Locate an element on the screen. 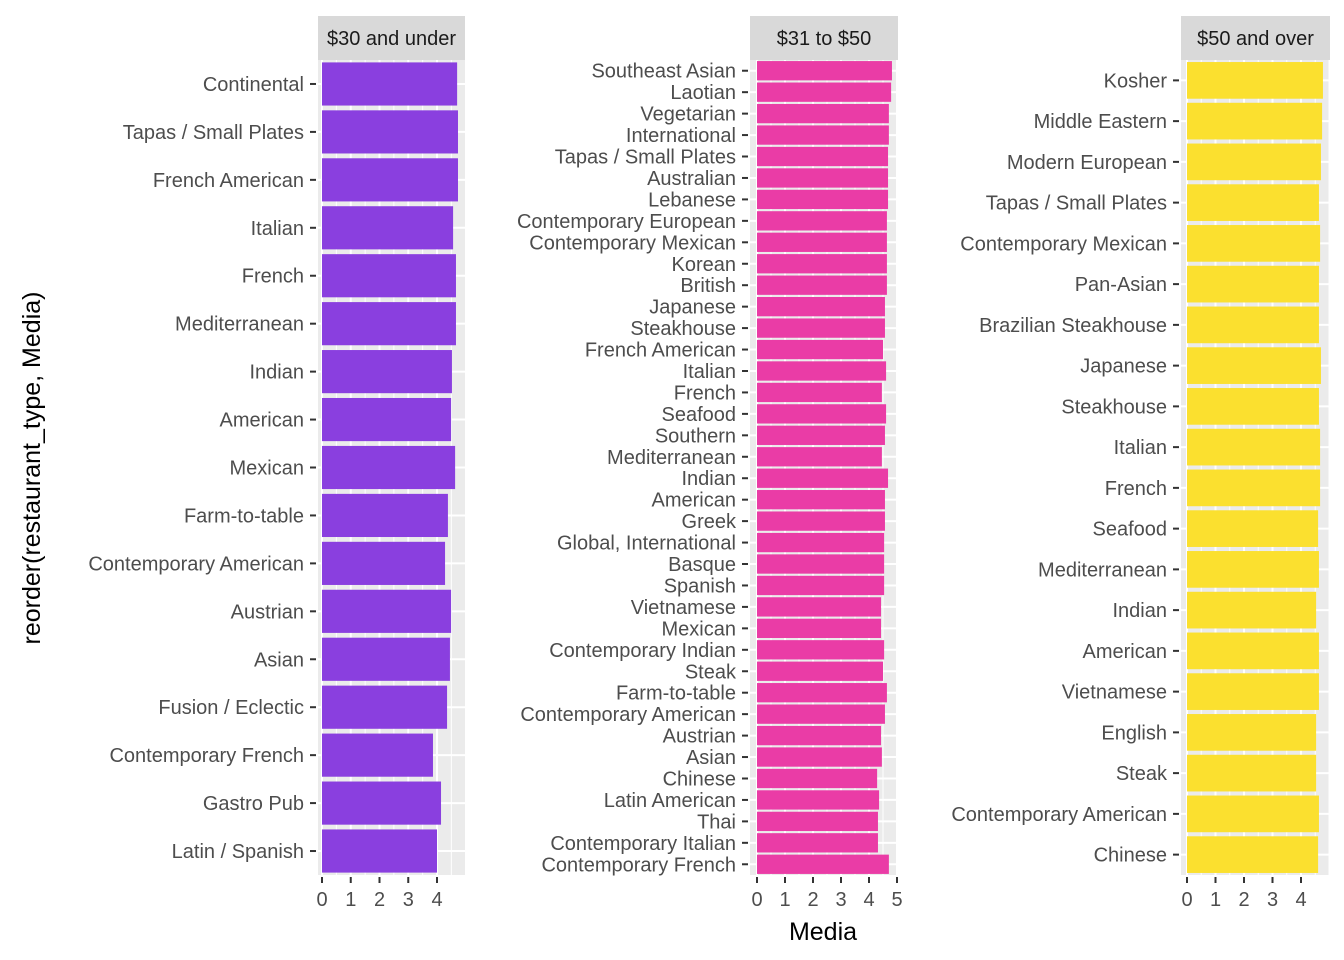 The image size is (1344, 960). facet-strip-title: $50 and over is located at coordinates (1255, 39).